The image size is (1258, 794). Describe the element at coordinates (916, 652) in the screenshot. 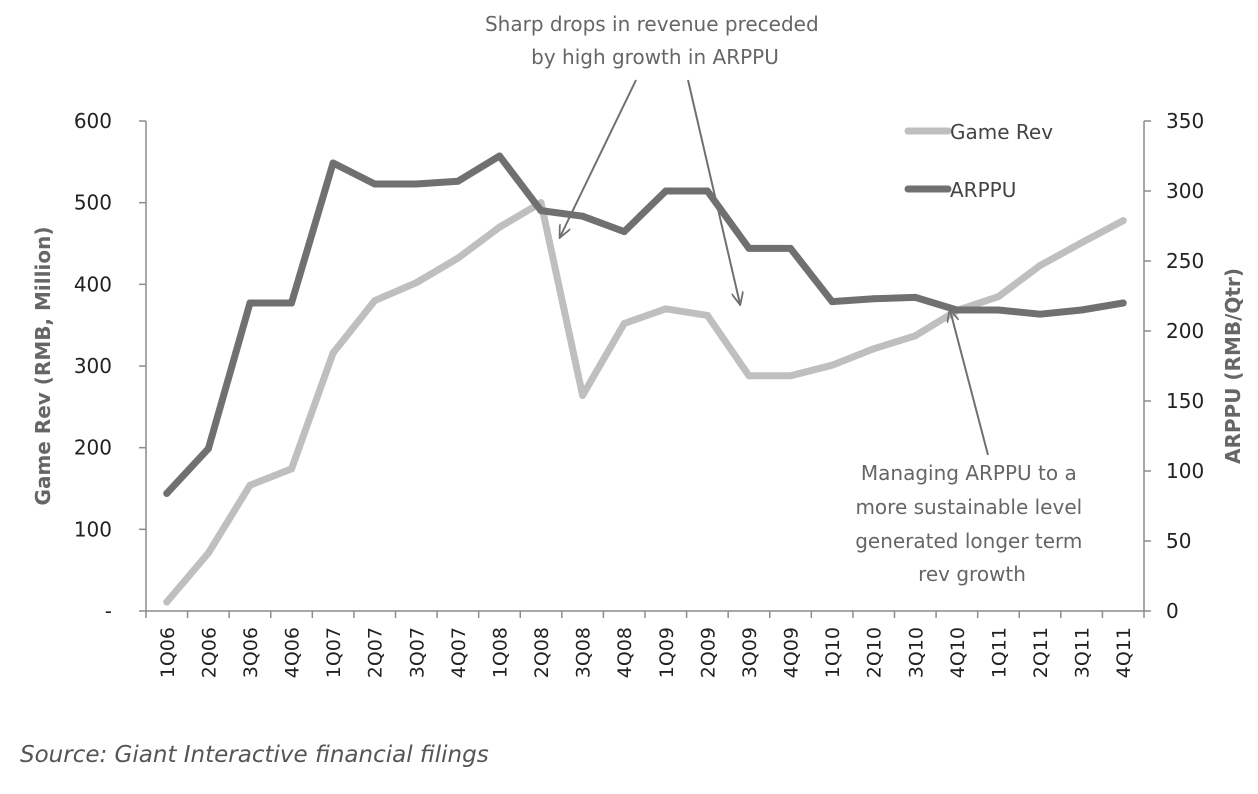

I see `x-tick-label: 3Q10` at that location.